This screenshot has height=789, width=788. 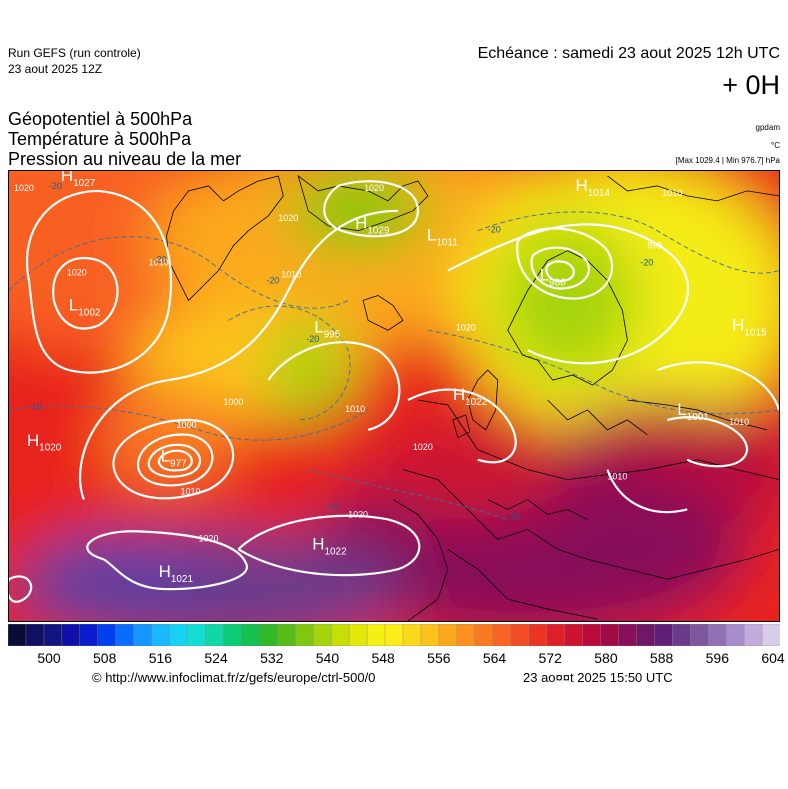 What do you see at coordinates (693, 411) in the screenshot?
I see `pressure-center: L1001` at bounding box center [693, 411].